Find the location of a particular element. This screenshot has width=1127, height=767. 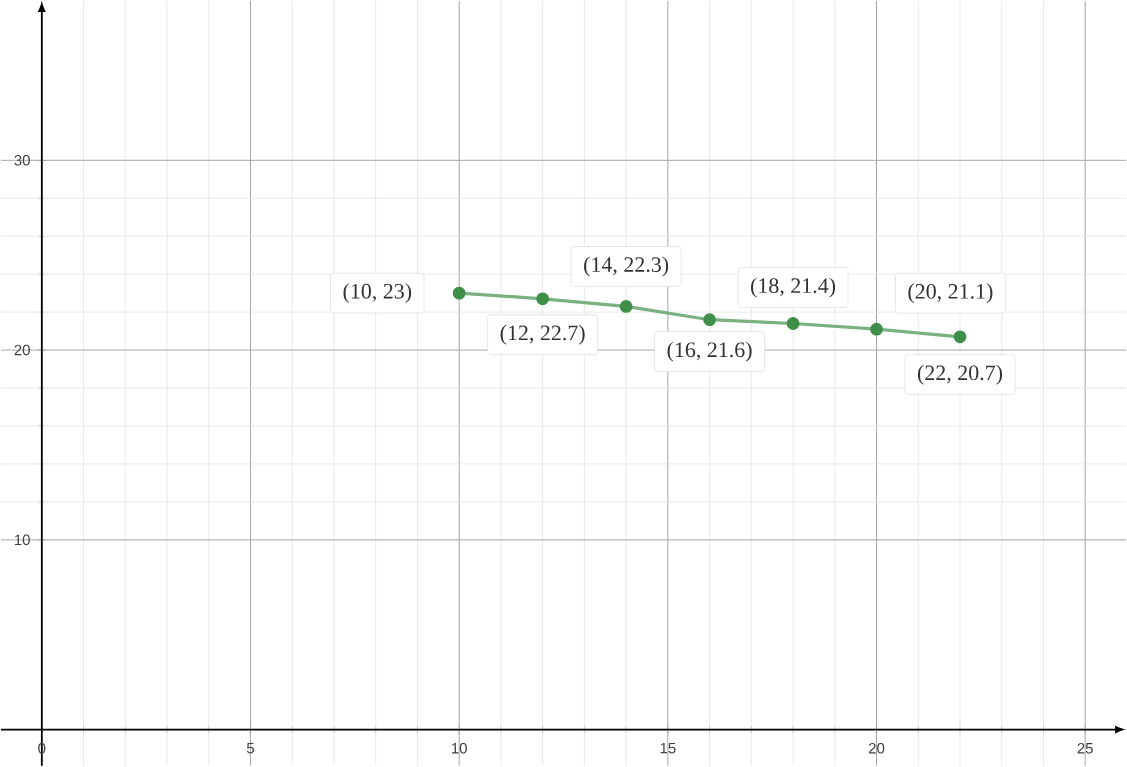

x-tick-label: 15 is located at coordinates (668, 748).